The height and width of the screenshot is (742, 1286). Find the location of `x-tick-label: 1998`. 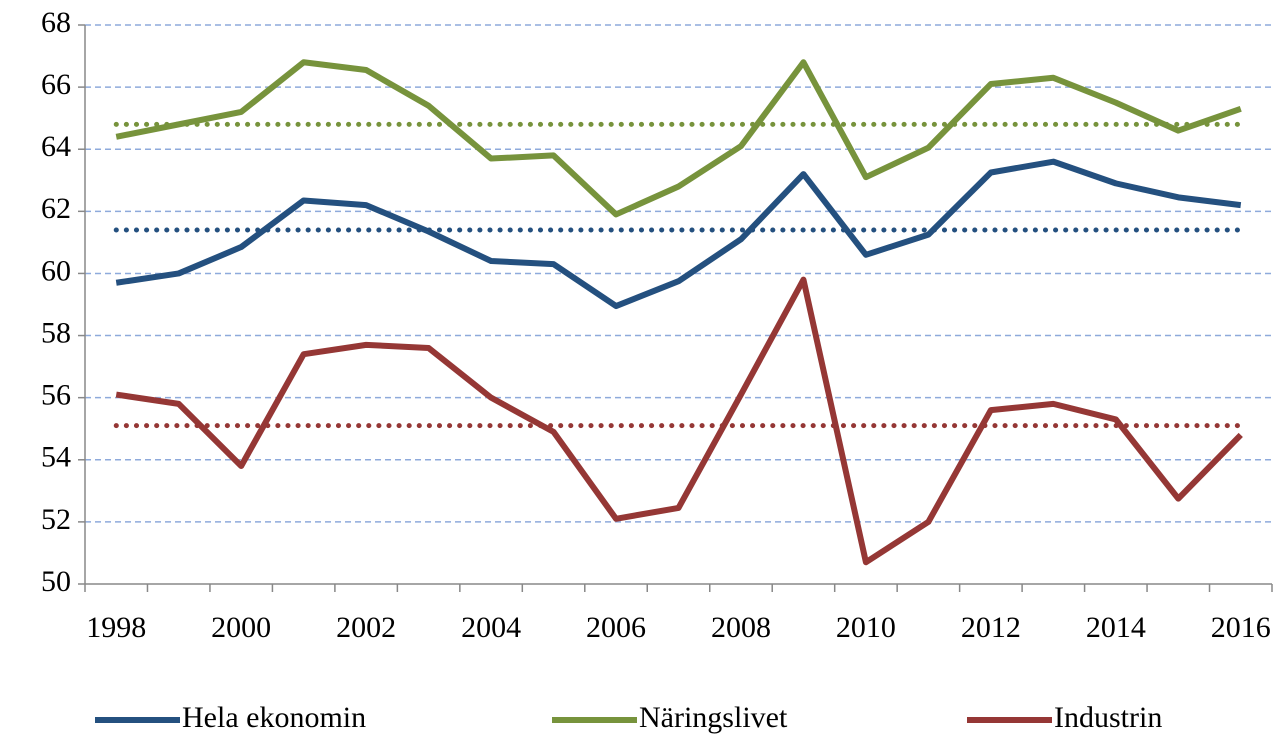

x-tick-label: 1998 is located at coordinates (116, 627).